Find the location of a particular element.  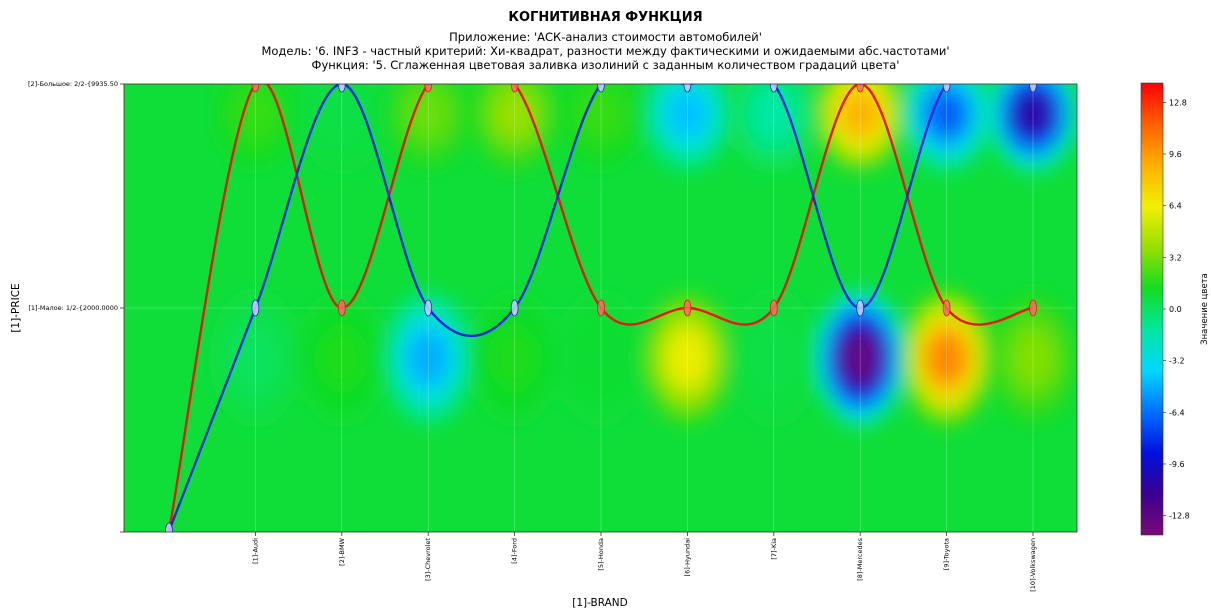

colorbar-tick-label: -6.4 is located at coordinates (1177, 412).